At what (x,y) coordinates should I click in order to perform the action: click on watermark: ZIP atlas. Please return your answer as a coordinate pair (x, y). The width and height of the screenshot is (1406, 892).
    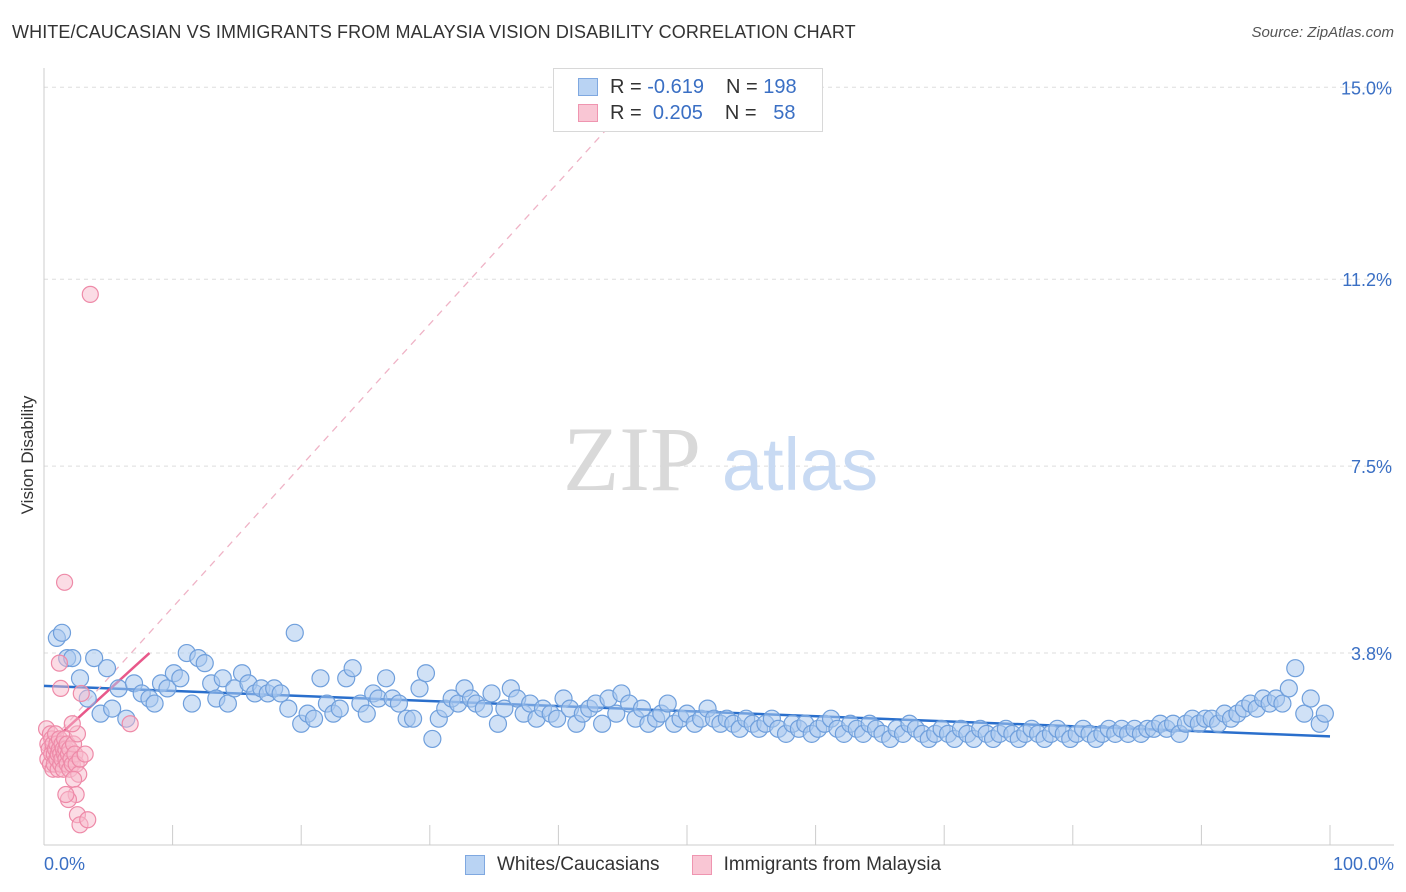
    Looking at the image, I should click on (720, 459).